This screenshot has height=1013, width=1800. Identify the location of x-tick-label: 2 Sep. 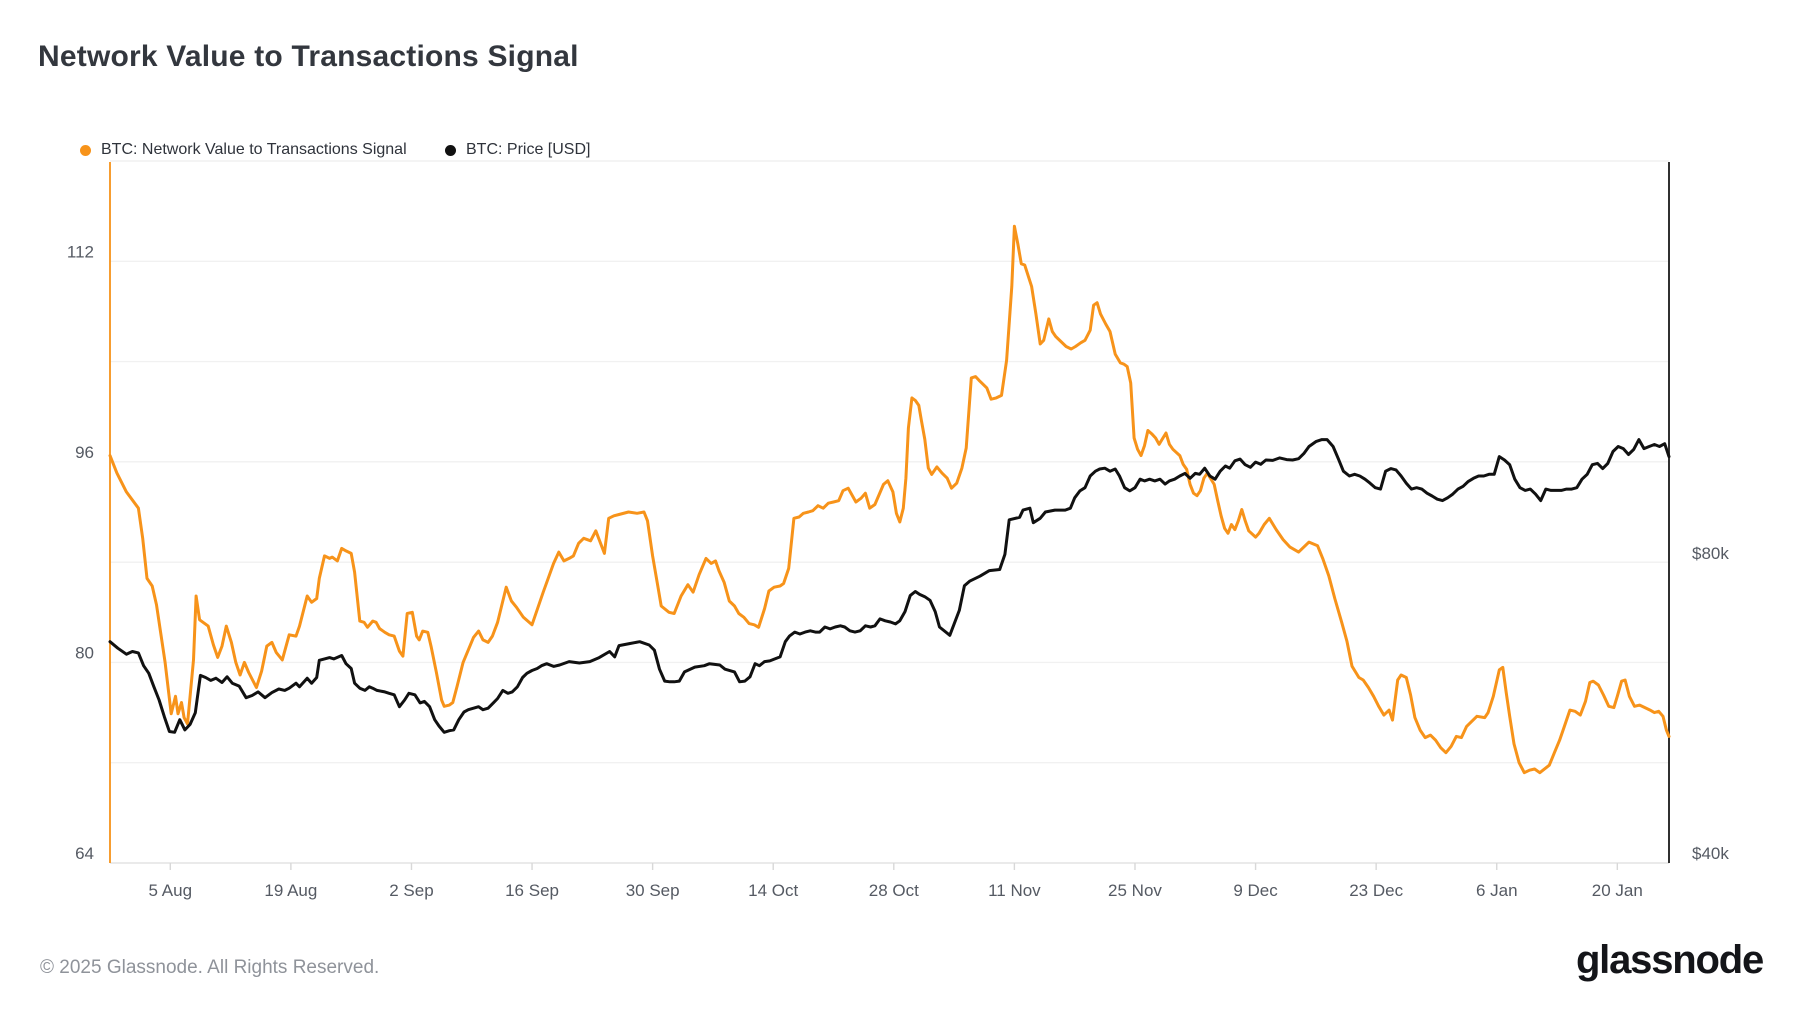
(411, 890).